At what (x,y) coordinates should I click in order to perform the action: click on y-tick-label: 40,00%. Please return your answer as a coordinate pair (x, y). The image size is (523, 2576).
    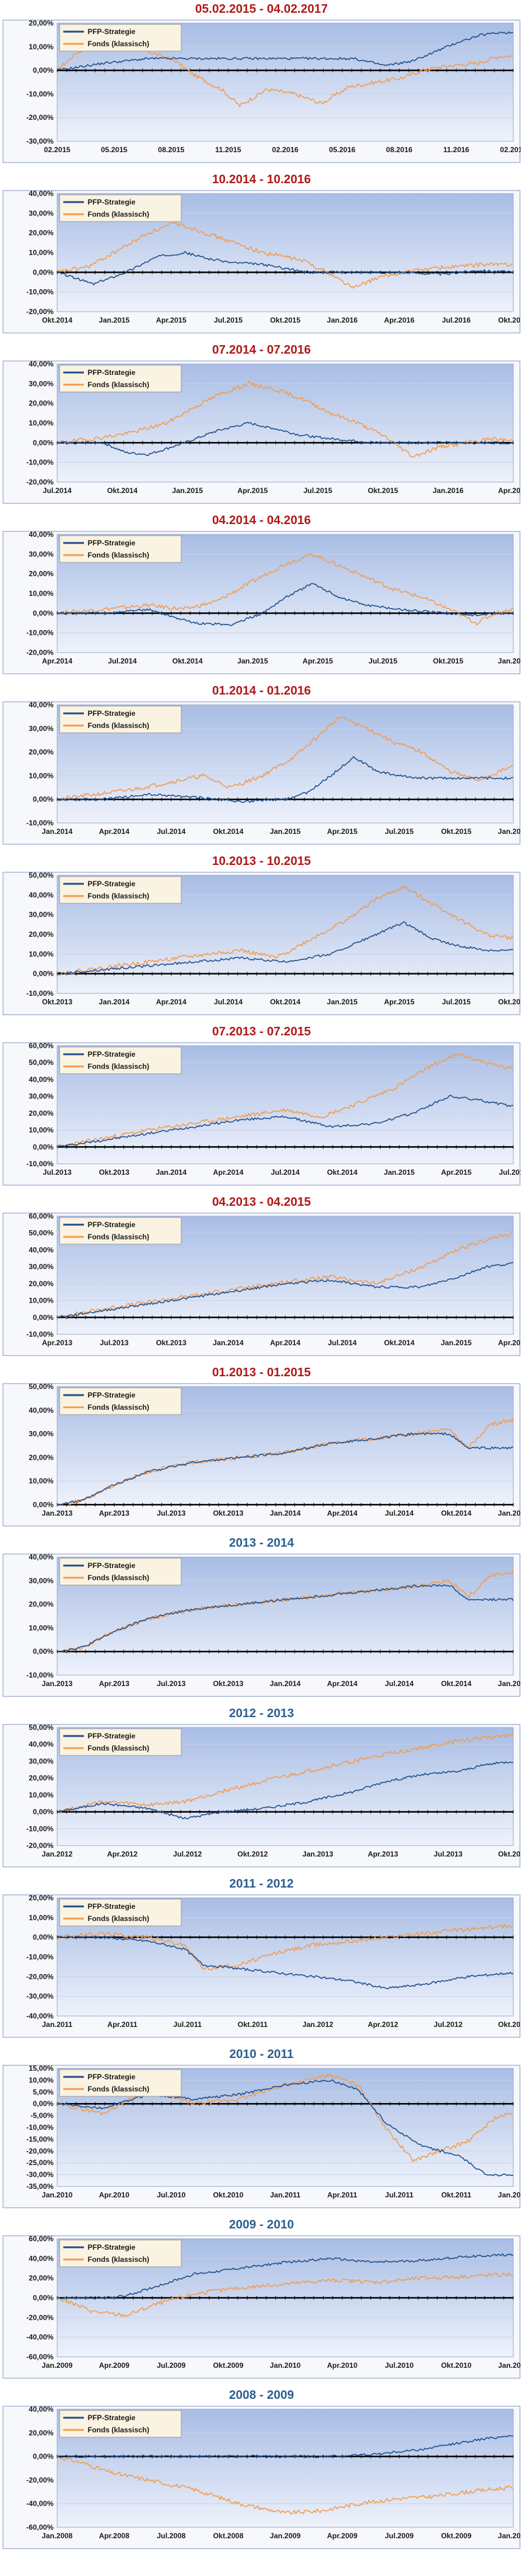
    Looking at the image, I should click on (41, 364).